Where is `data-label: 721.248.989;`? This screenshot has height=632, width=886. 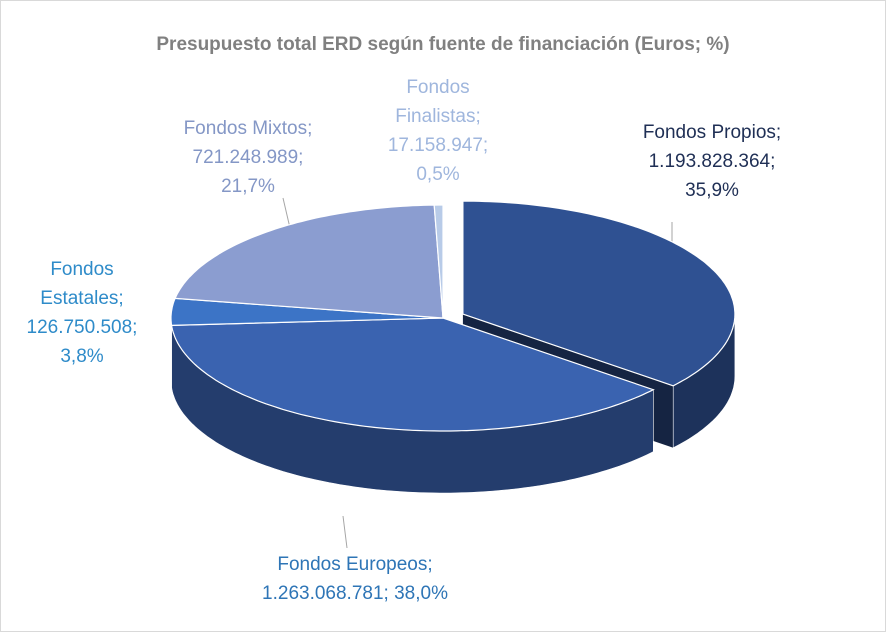 data-label: 721.248.989; is located at coordinates (248, 157).